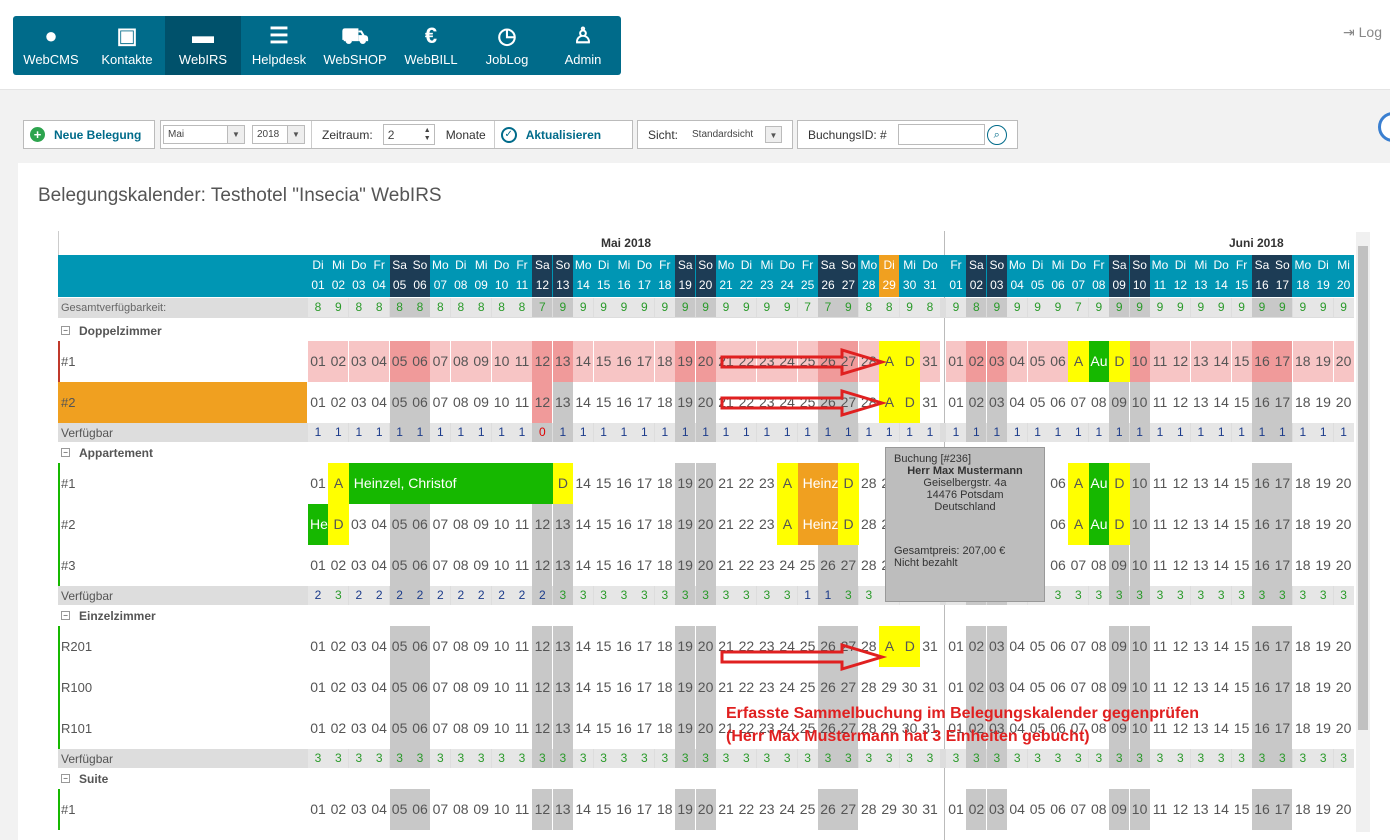  I want to click on nav-item-webshop: ⛟ WebSHOP, so click(355, 45).